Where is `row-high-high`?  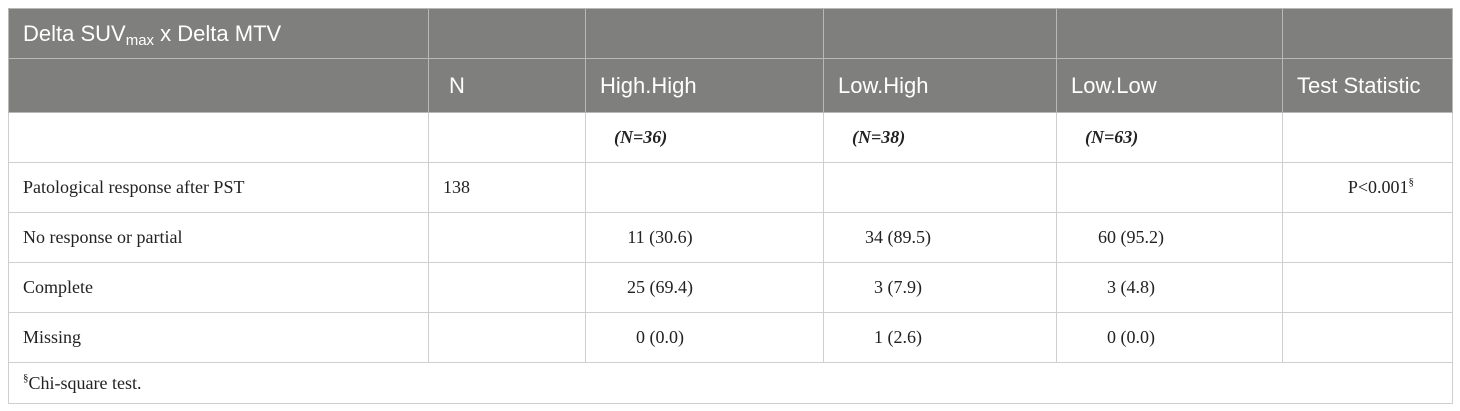 row-high-high is located at coordinates (704, 187).